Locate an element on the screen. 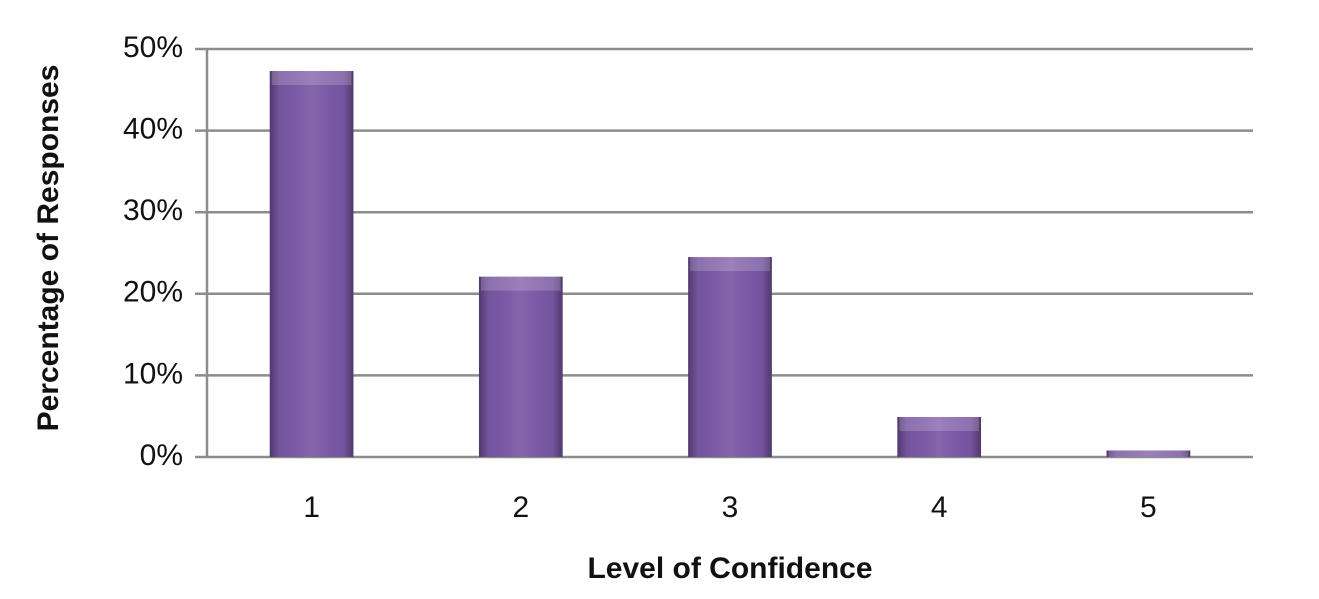  x-tick-label: 5 is located at coordinates (1148, 507).